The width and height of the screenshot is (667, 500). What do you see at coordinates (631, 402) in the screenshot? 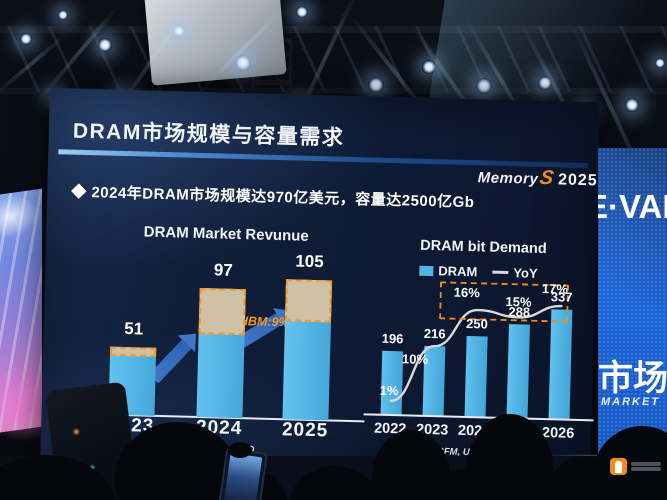
I see `banner-en-text: MARKET` at bounding box center [631, 402].